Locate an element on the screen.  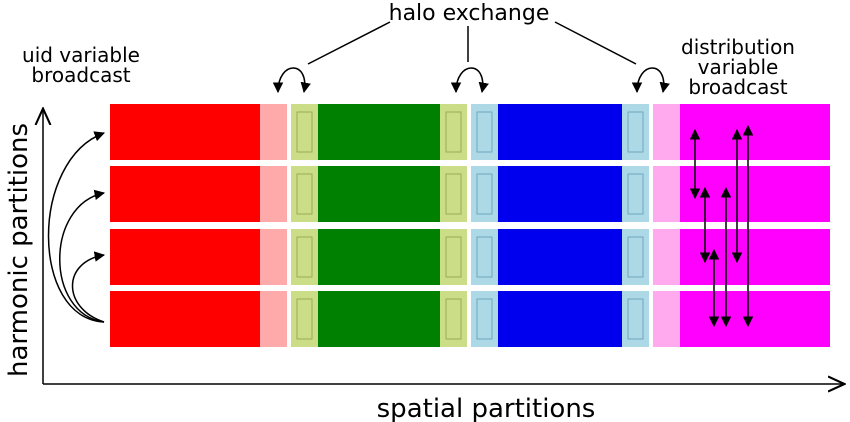
distribution-label-line2: variable is located at coordinates (738, 67).